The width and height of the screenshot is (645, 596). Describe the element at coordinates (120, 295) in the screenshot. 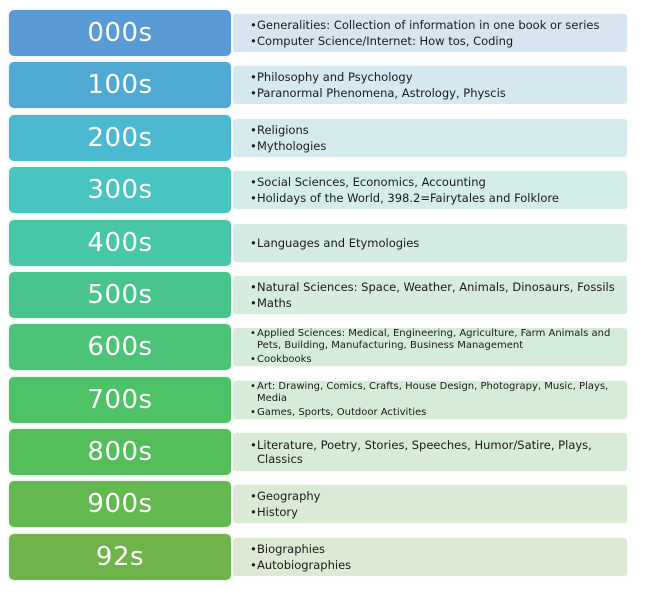

I see `category-label: 500s` at that location.